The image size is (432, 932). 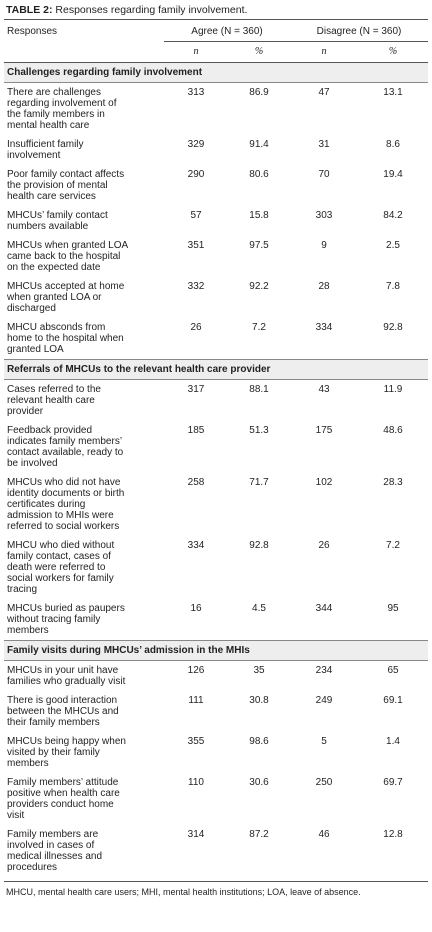 I want to click on value-cell: 11.9, so click(x=393, y=389).